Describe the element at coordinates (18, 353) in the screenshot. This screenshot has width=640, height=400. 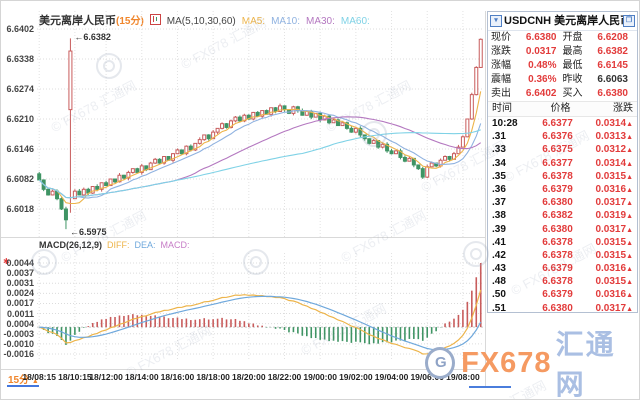
I see `macd-tick: -0.0016` at that location.